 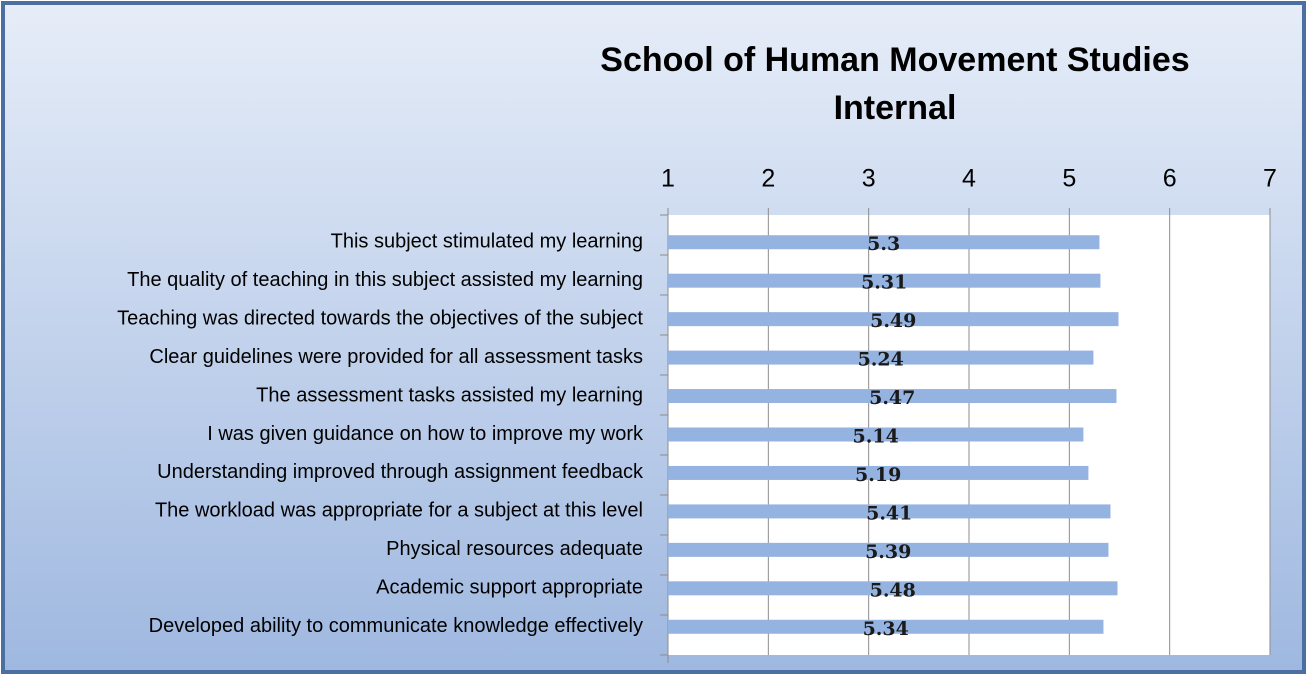 I want to click on chart-title: Internal, so click(x=895, y=108).